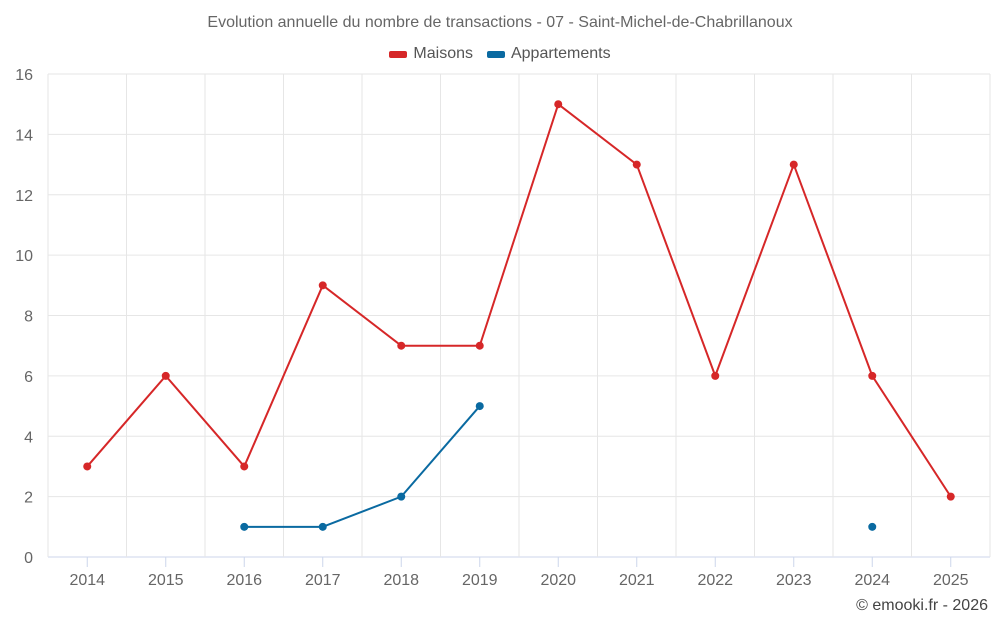  Describe the element at coordinates (715, 580) in the screenshot. I see `x-tick-label: 2022` at that location.